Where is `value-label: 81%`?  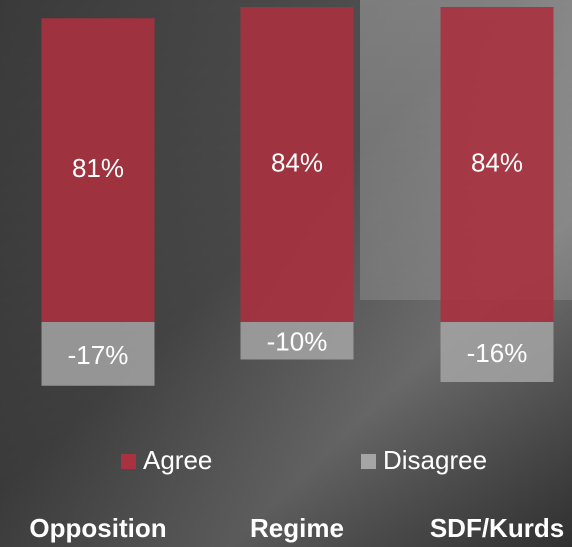
value-label: 81% is located at coordinates (98, 168).